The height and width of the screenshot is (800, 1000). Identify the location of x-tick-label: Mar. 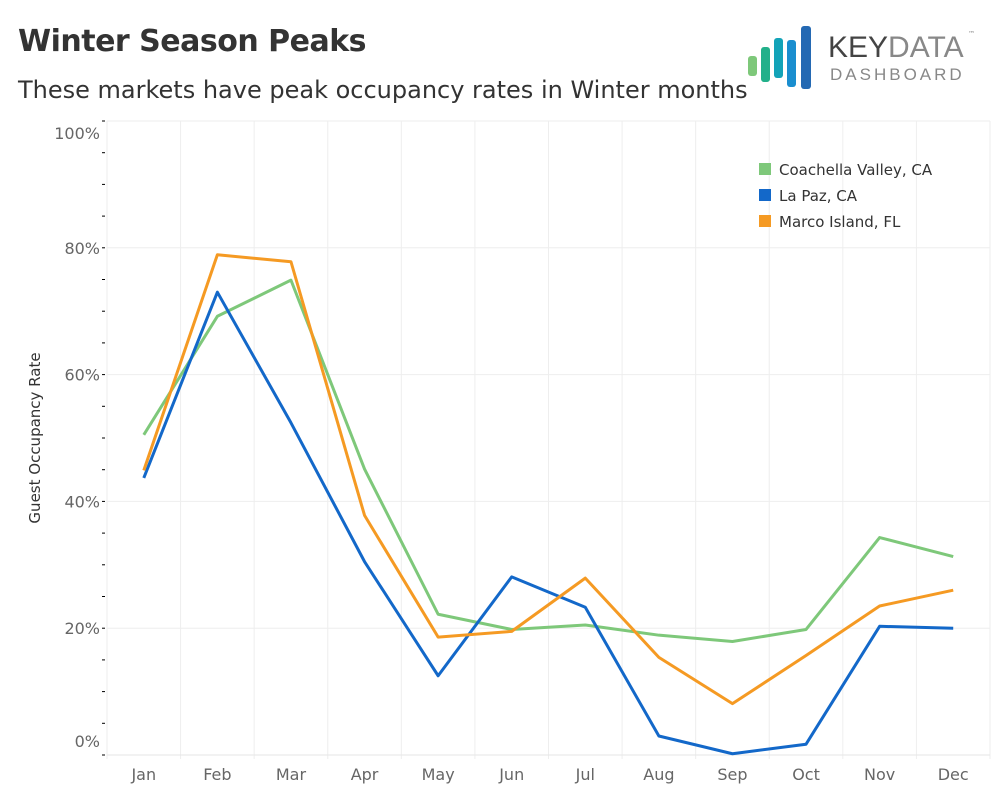
(291, 774).